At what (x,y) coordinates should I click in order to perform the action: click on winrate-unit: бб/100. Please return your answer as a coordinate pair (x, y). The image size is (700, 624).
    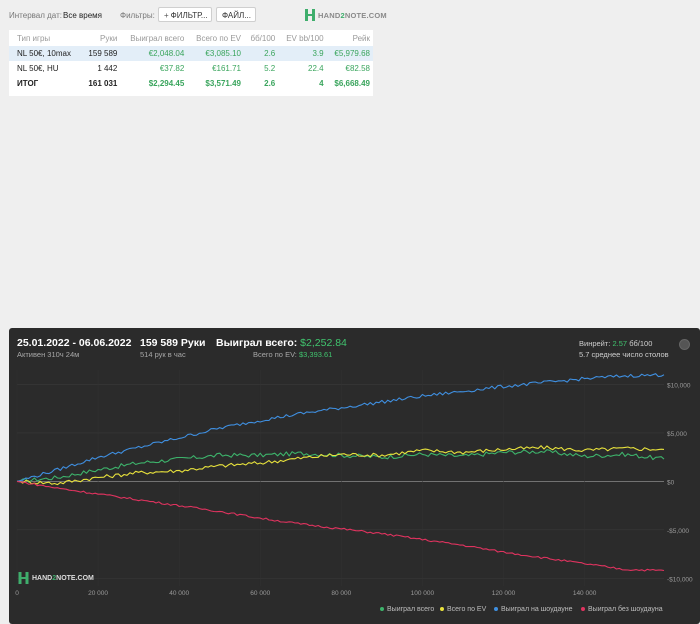
    Looking at the image, I should click on (641, 343).